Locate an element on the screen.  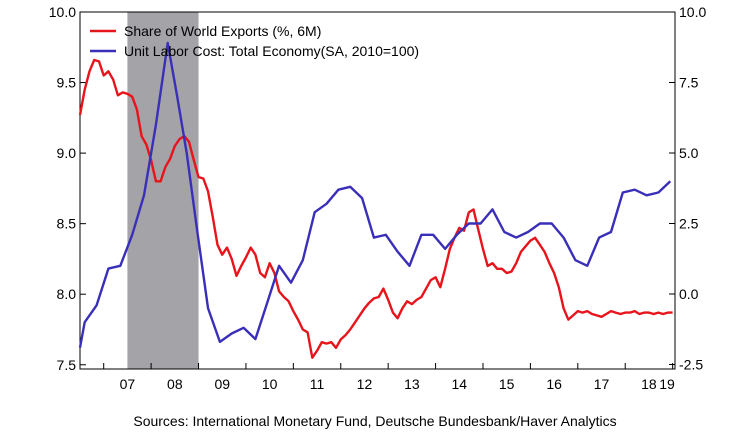
shaded-region is located at coordinates (163, 190).